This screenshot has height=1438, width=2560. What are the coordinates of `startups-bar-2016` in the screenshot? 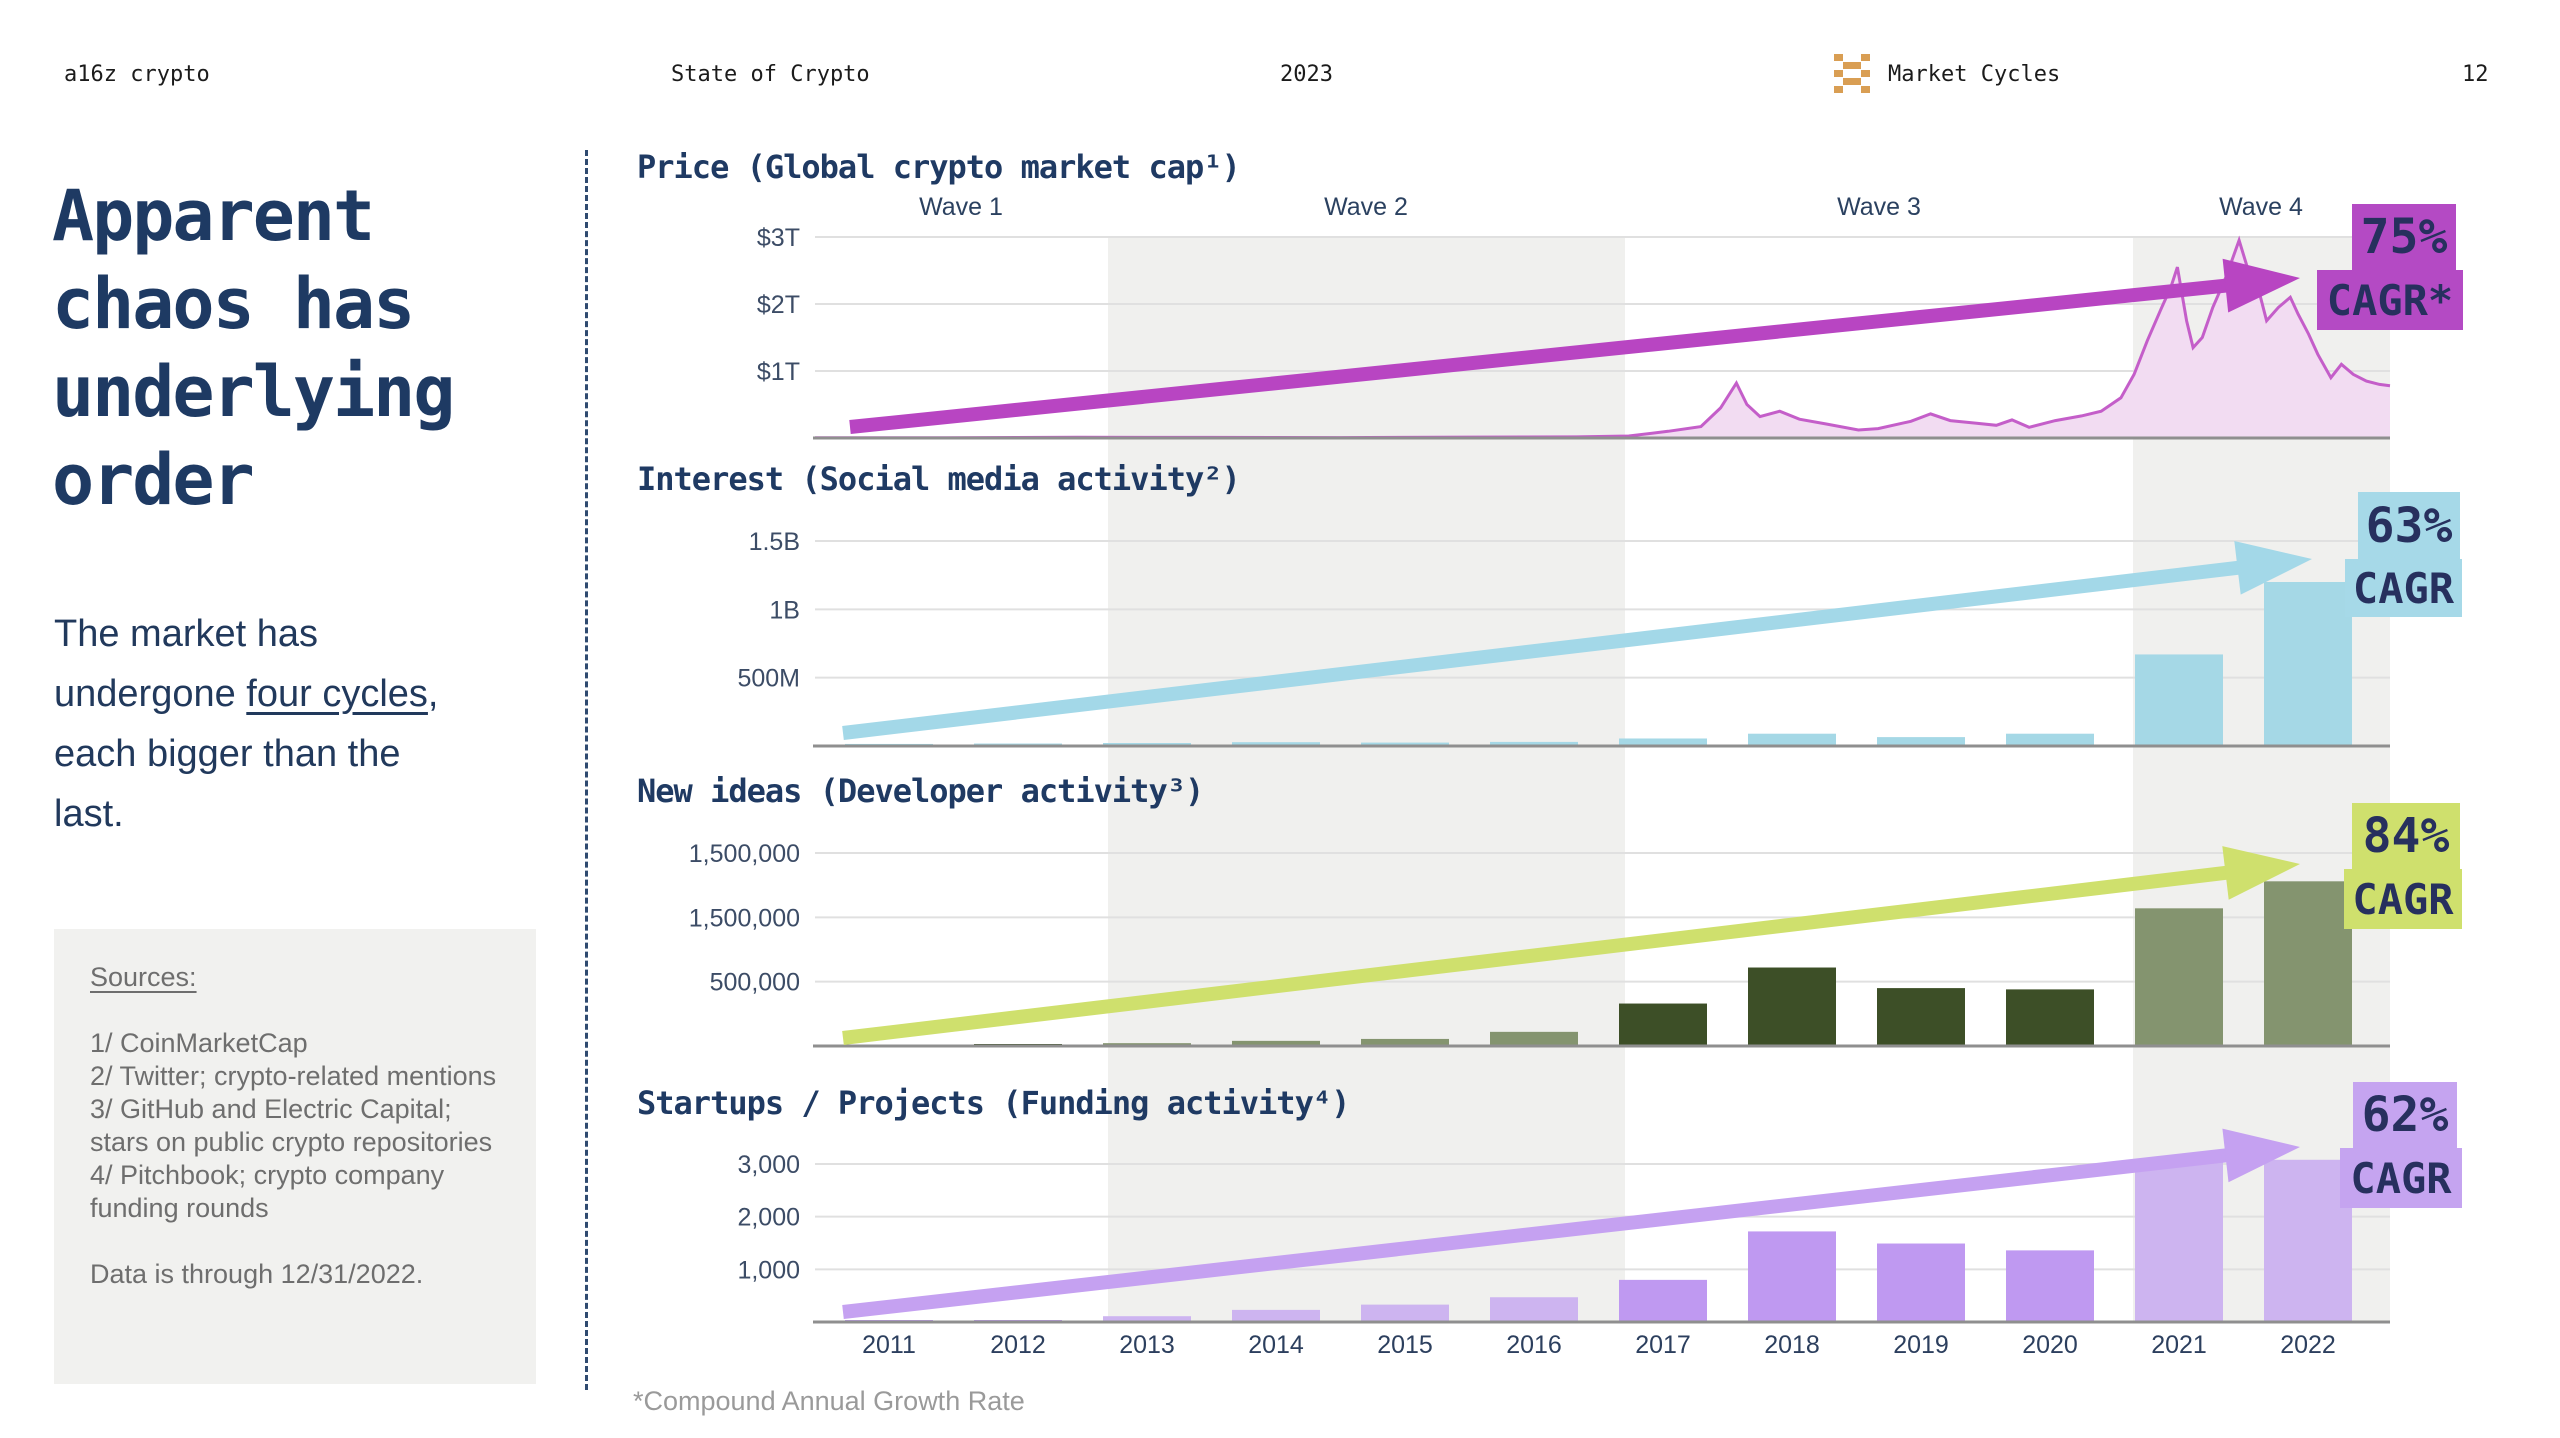 It's located at (1534, 1309).